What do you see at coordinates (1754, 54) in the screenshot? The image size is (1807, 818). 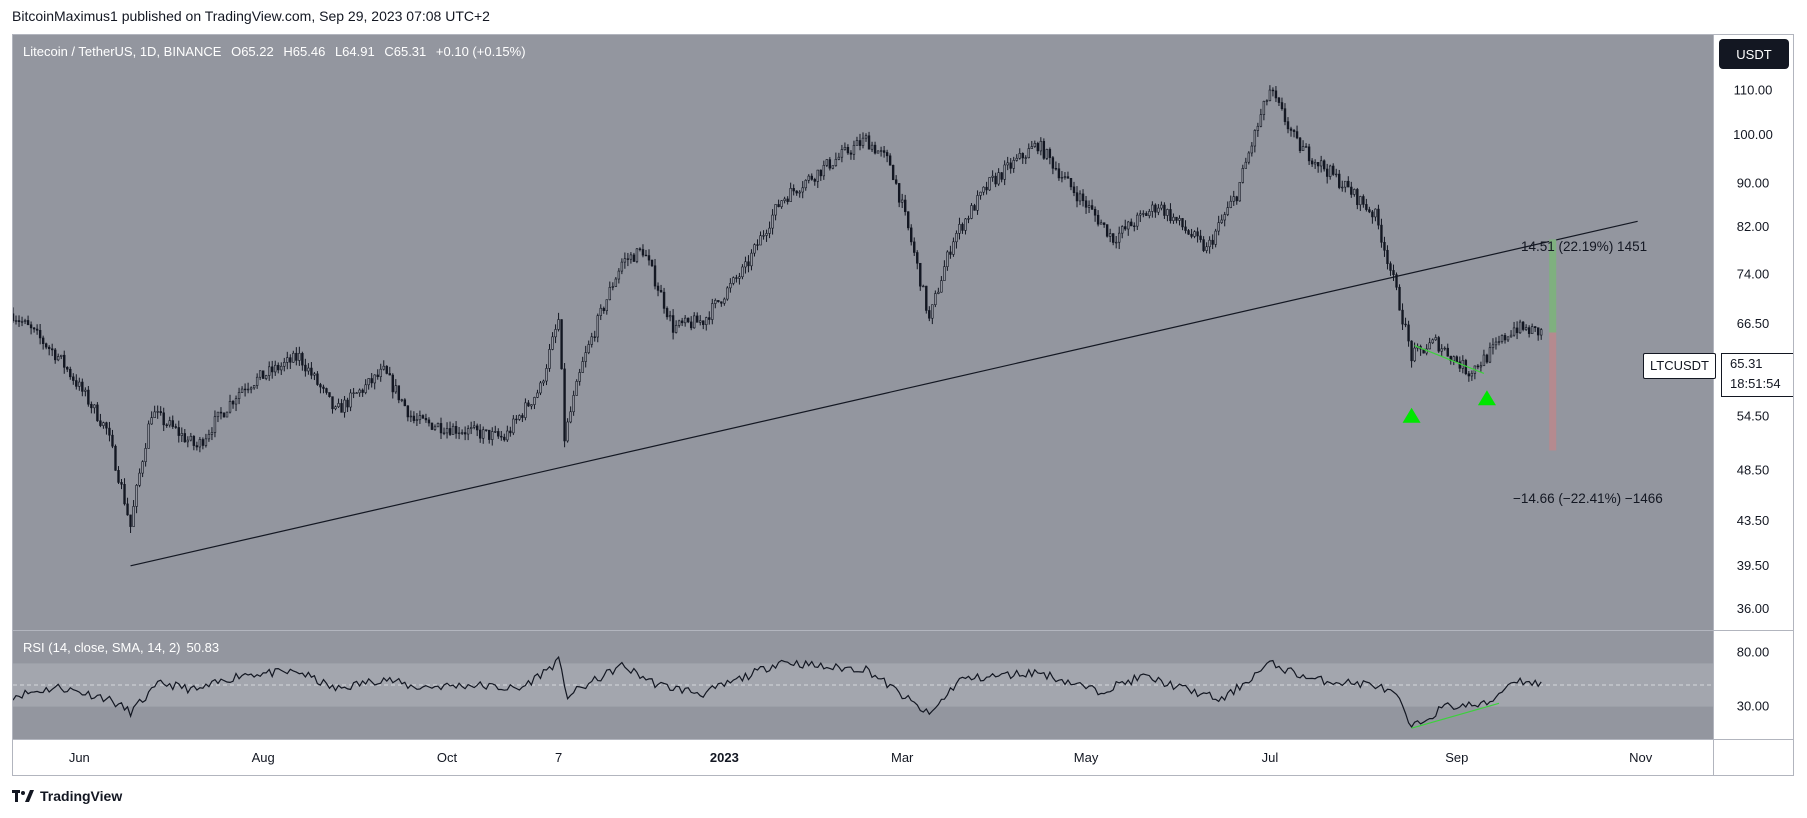 I see `currency-button: USDT` at bounding box center [1754, 54].